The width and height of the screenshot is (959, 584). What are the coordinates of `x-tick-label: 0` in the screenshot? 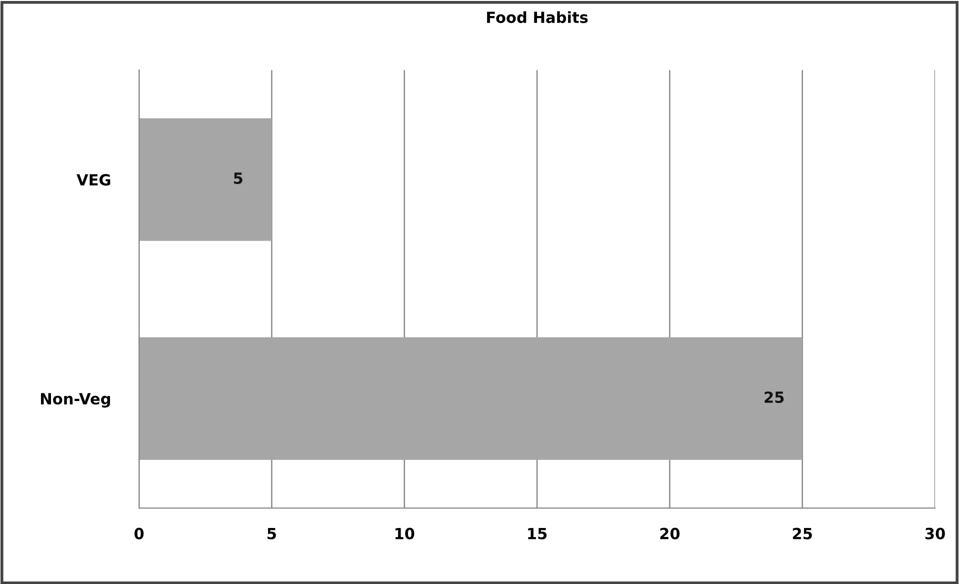 It's located at (139, 534).